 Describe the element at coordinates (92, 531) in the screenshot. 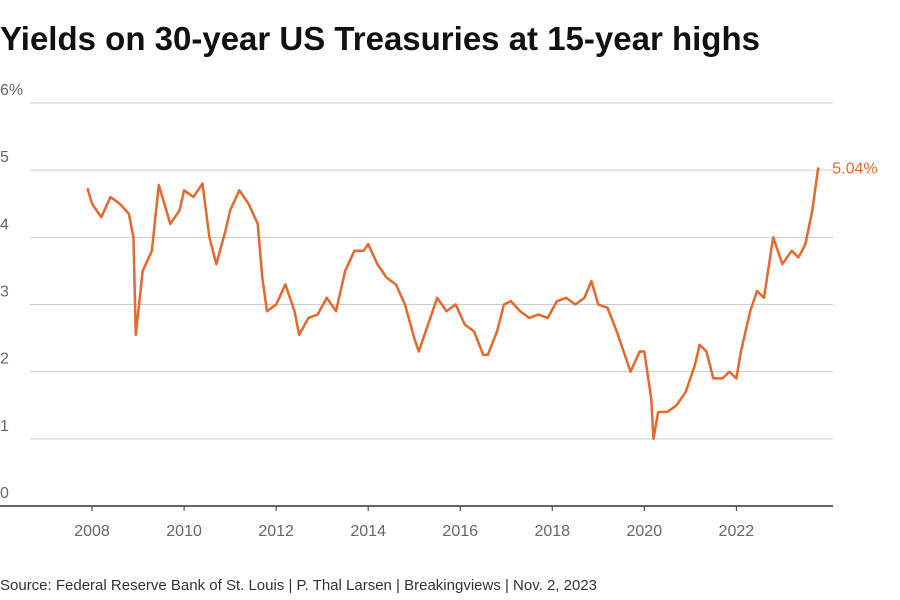

I see `x-tick-label: 2008` at that location.